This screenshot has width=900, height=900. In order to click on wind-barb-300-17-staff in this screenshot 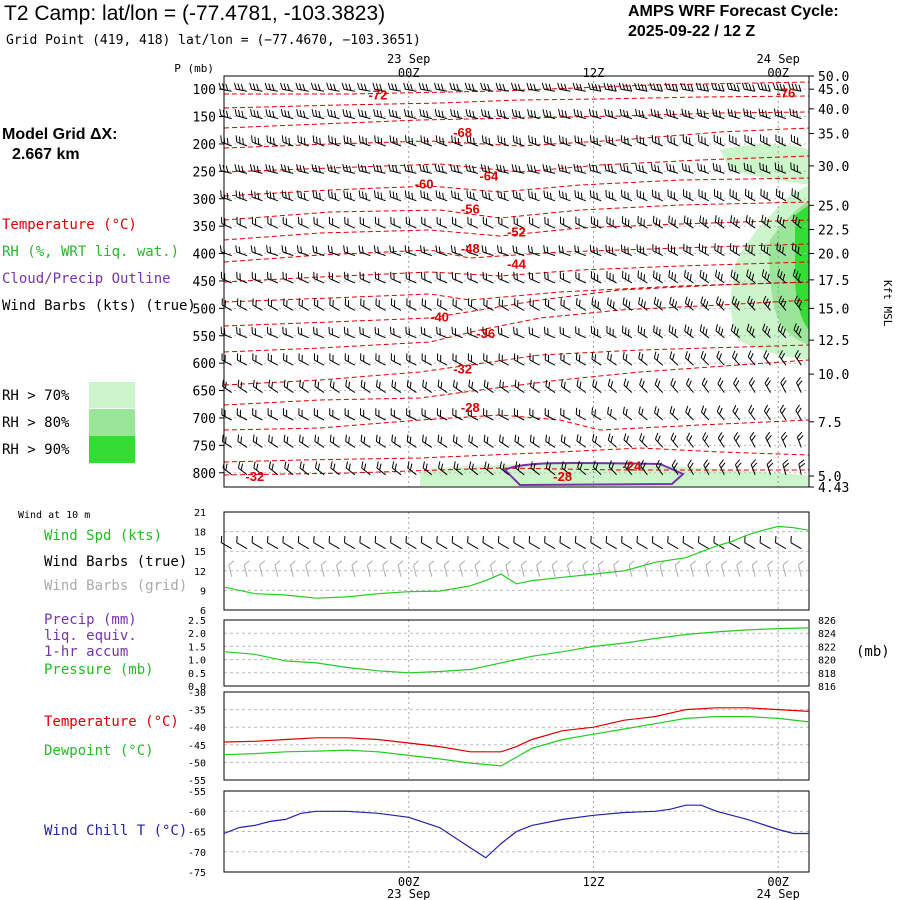, I will do `click(488, 199)`.